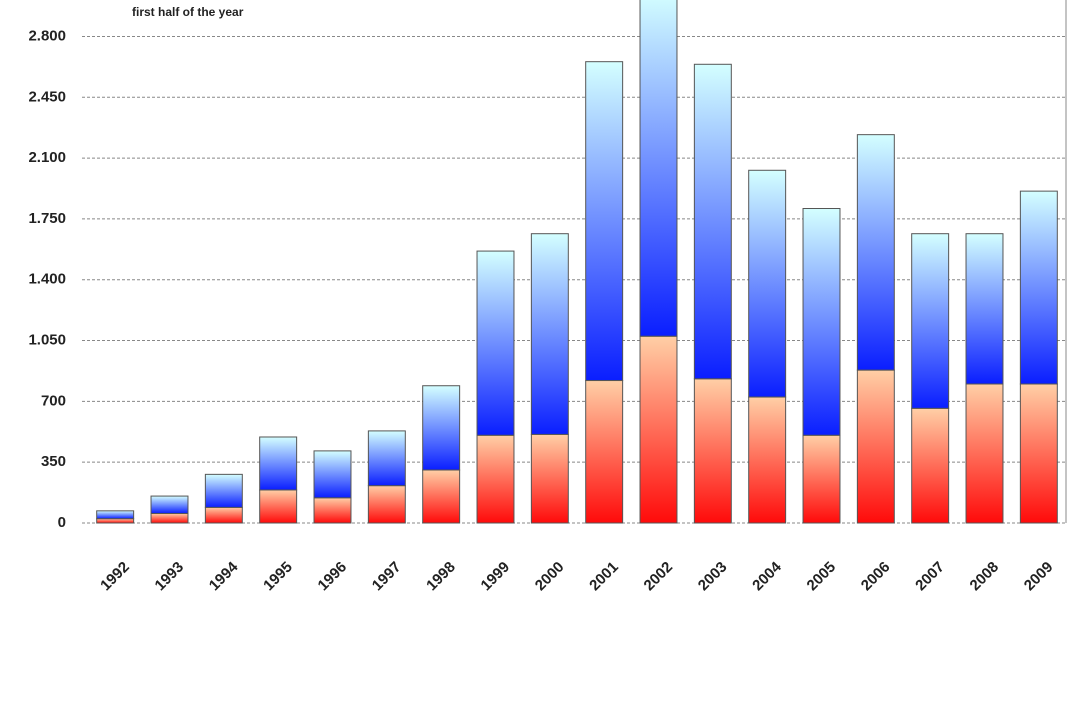  I want to click on x-tick-label: 2006, so click(876, 577).